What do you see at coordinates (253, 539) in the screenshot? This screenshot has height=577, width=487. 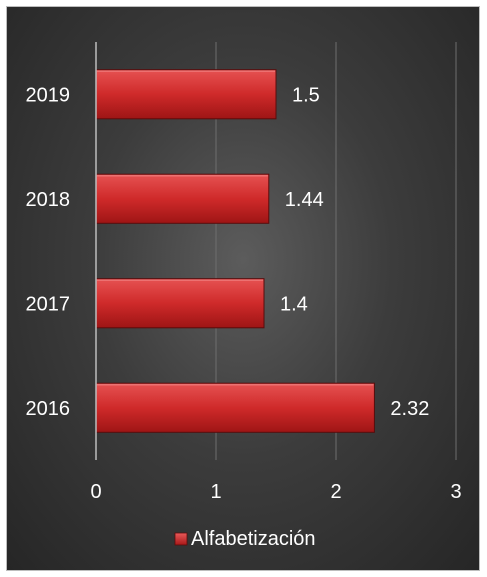 I see `legend-label: Alfabetización` at bounding box center [253, 539].